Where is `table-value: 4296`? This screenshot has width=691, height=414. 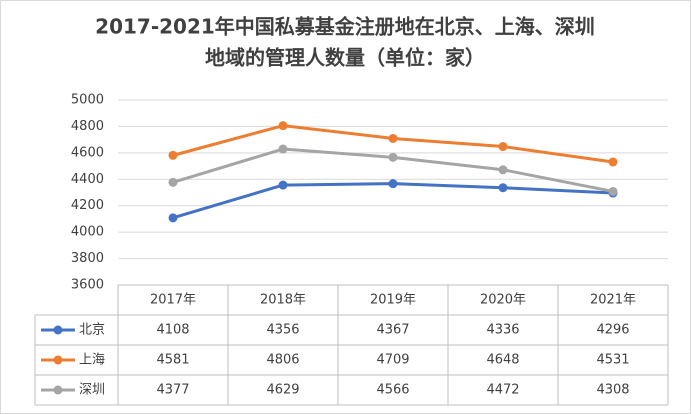 table-value: 4296 is located at coordinates (612, 330).